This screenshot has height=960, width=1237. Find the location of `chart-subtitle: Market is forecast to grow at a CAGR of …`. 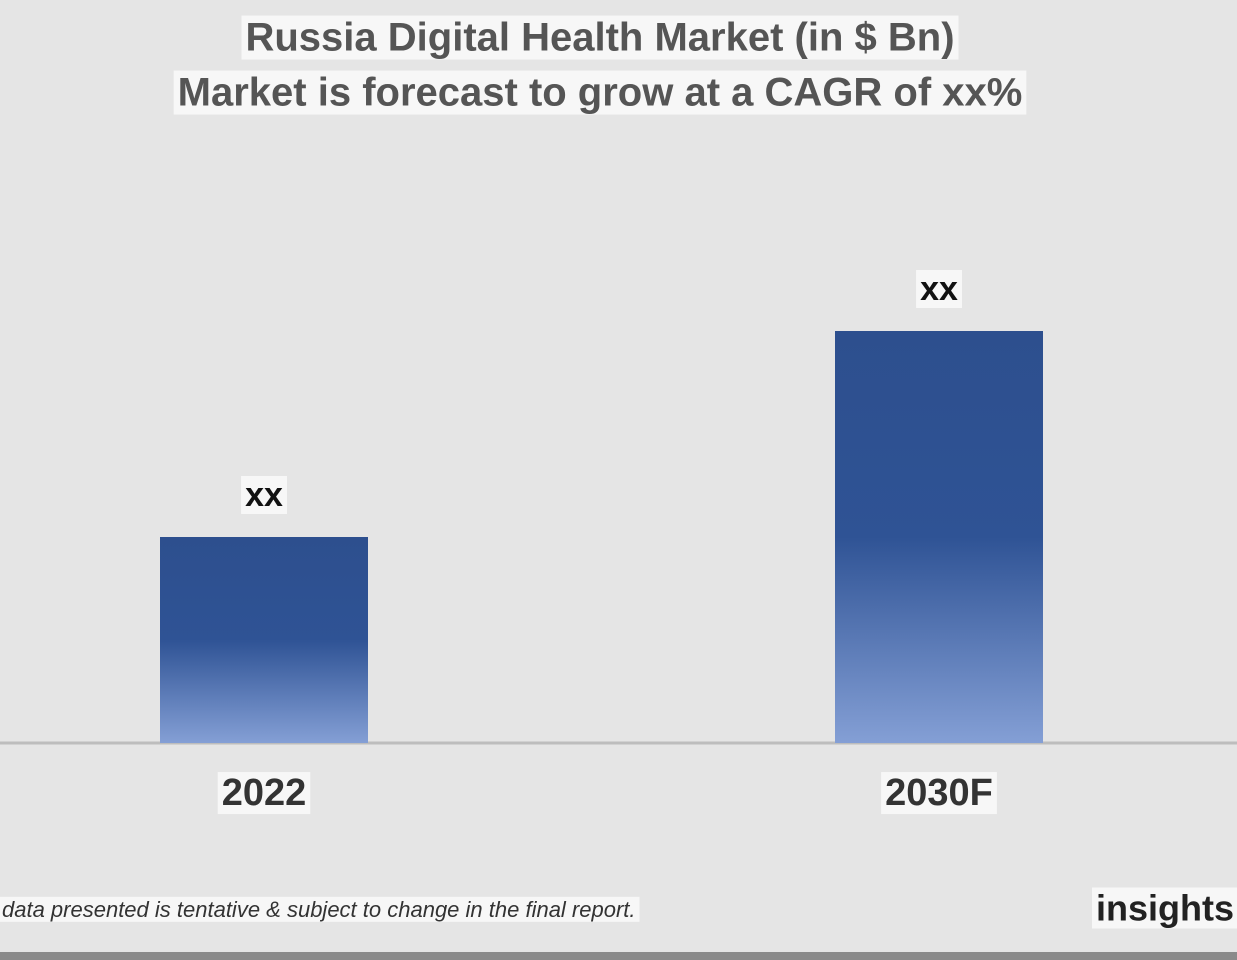

chart-subtitle: Market is forecast to grow at a CAGR of … is located at coordinates (600, 93).